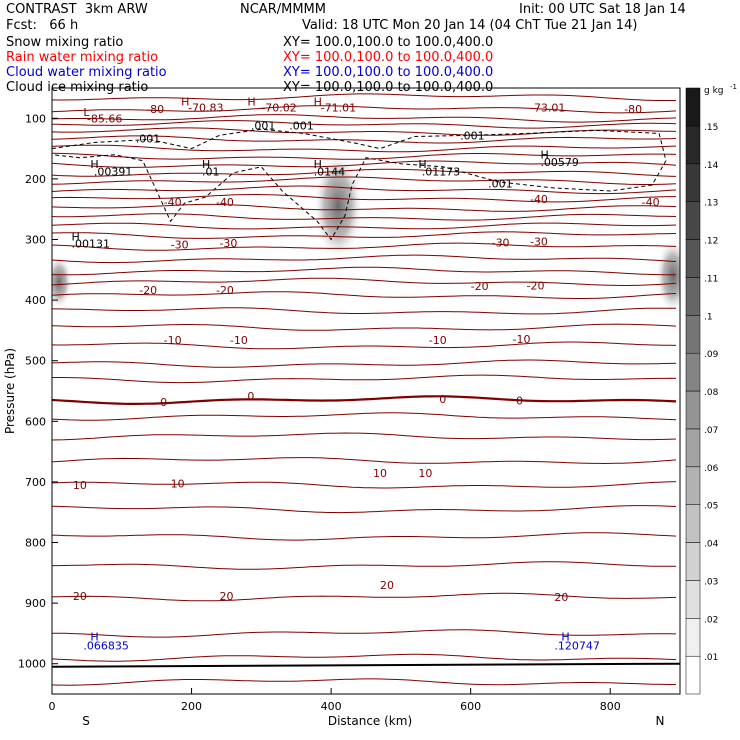 This screenshot has height=740, width=740. Describe the element at coordinates (250, 396) in the screenshot. I see `temperature-label-28: 0` at that location.